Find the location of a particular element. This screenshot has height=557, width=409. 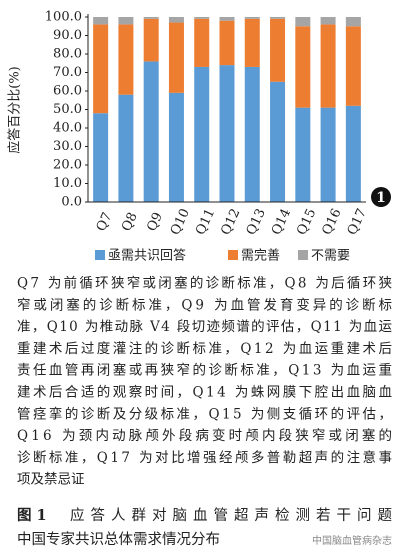

y-tick-label: 80.0 is located at coordinates (67, 54).